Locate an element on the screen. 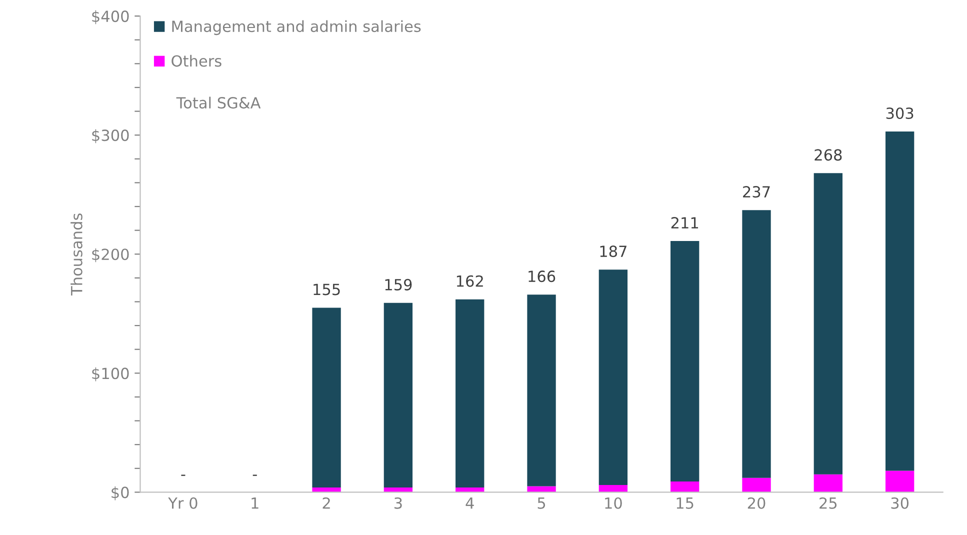  x-tick-label: 20 is located at coordinates (757, 503).